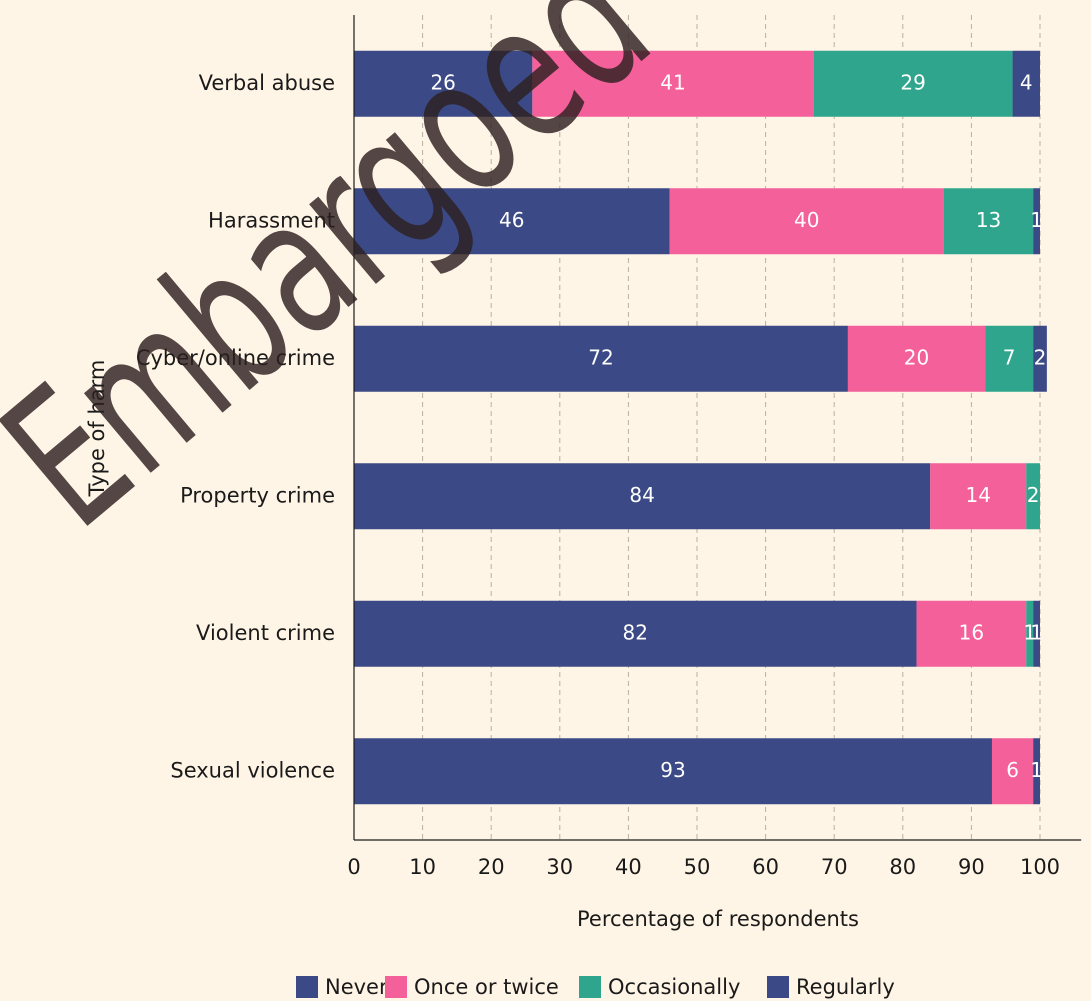  What do you see at coordinates (486, 987) in the screenshot?
I see `legend-label: Once or twice` at bounding box center [486, 987].